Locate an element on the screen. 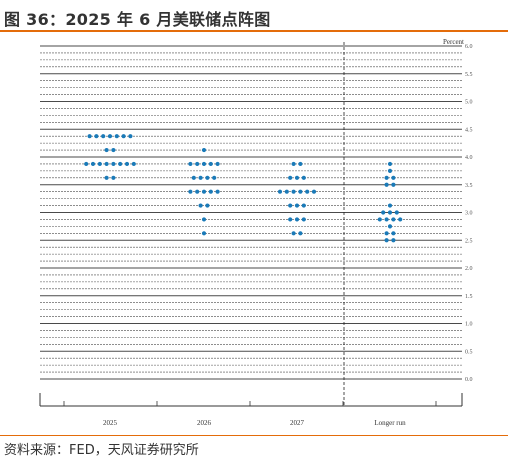 The width and height of the screenshot is (508, 460). y-tick-labels: 0.0 0.5 1.0 1.5 2.0 2.5 3.0 3.5 4.0 4.5 5.0 5.5 6.0 is located at coordinates (469, 213).